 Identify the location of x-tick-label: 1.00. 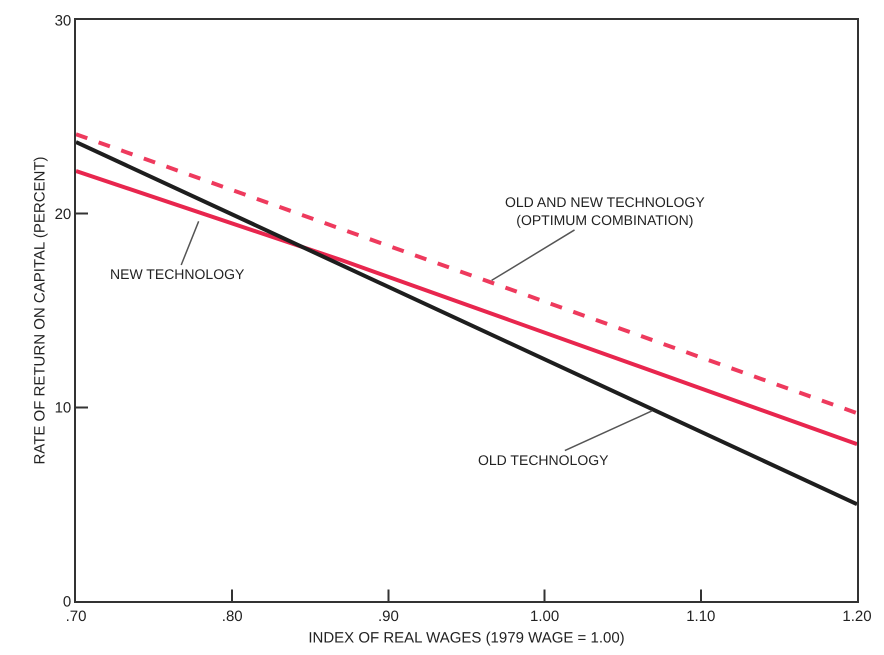
(545, 616).